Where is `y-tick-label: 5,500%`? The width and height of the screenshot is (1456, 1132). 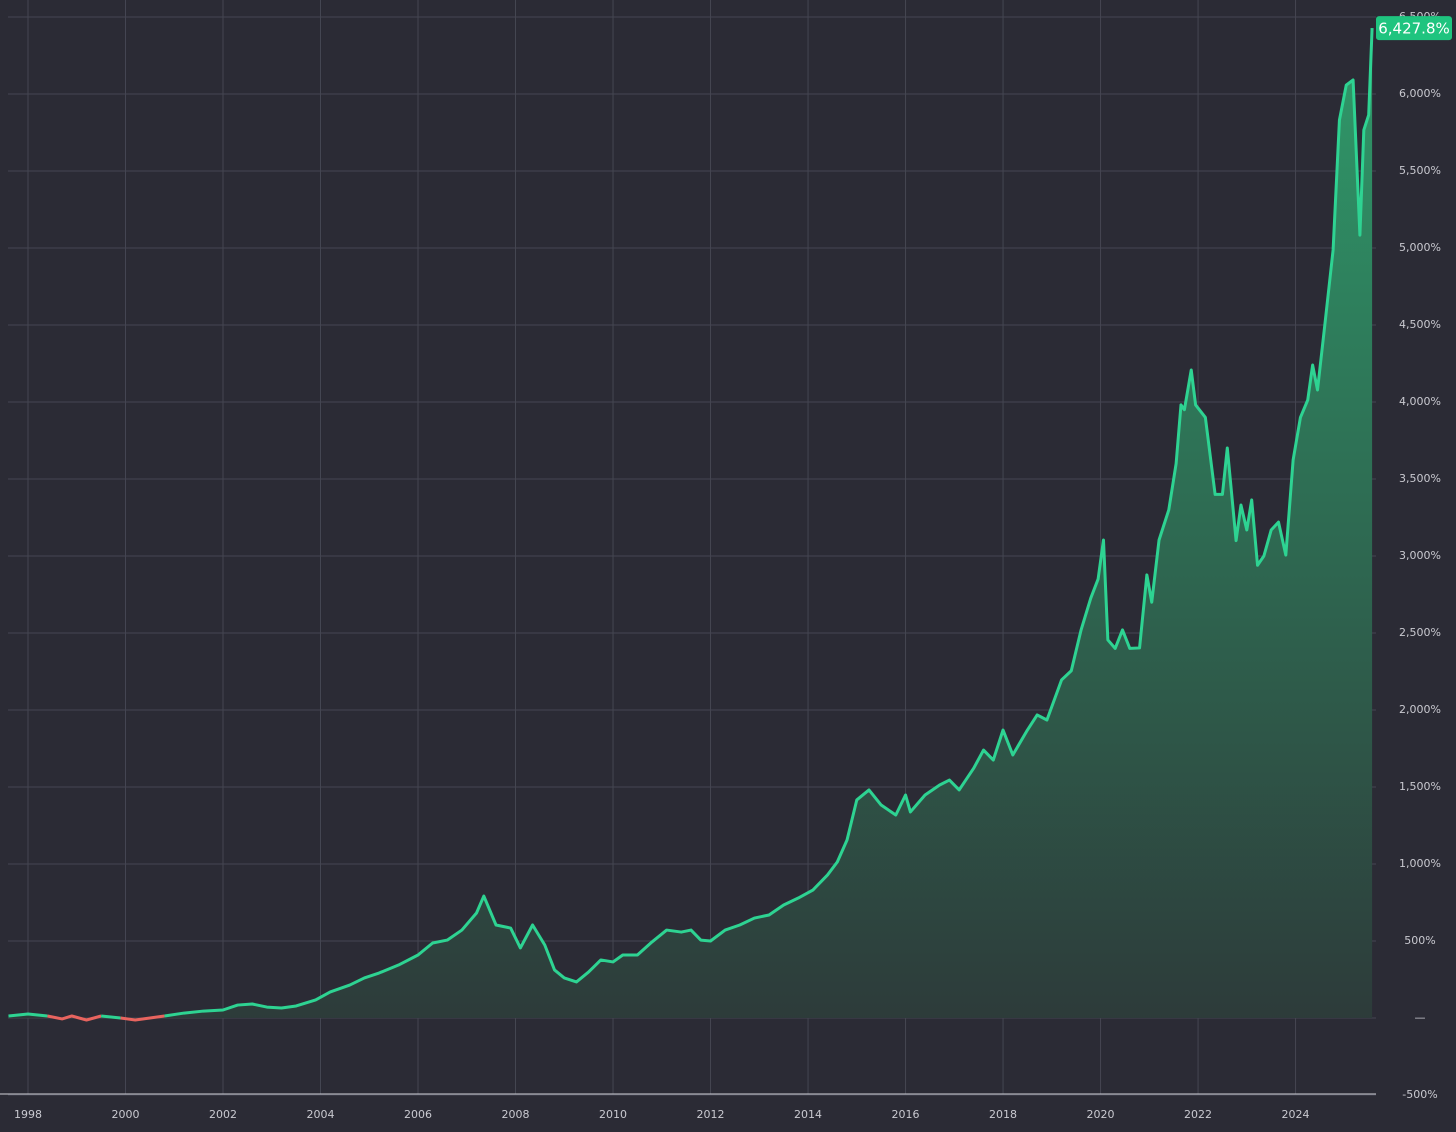
y-tick-label: 5,500% is located at coordinates (1420, 170).